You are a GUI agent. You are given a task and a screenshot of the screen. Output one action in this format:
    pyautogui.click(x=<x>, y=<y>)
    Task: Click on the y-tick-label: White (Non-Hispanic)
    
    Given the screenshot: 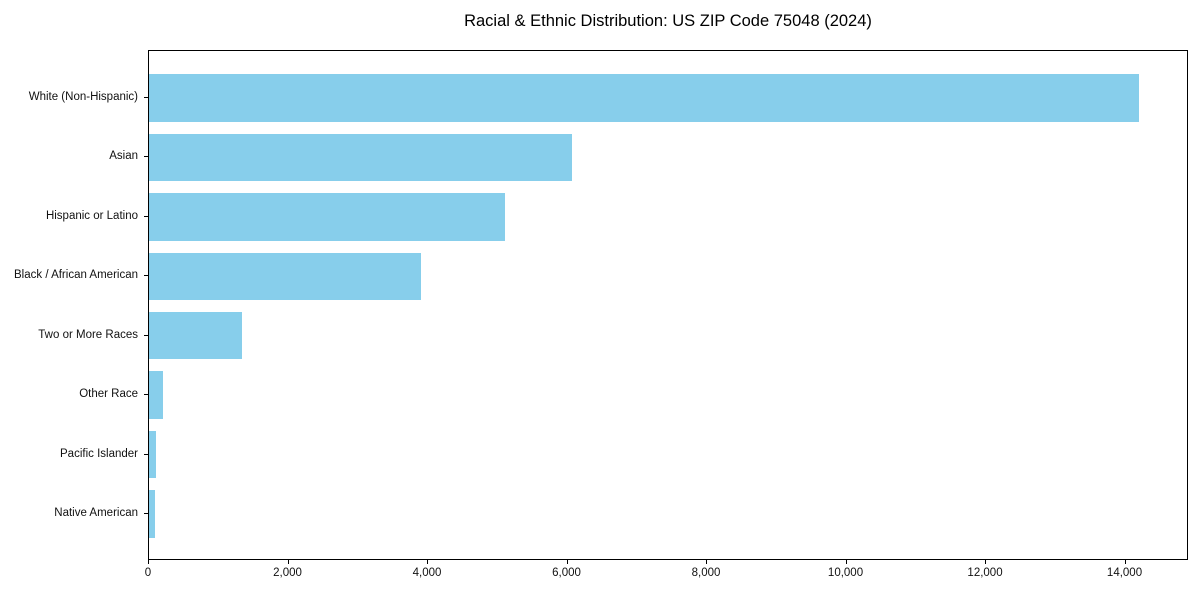 What is the action you would take?
    pyautogui.click(x=83, y=96)
    